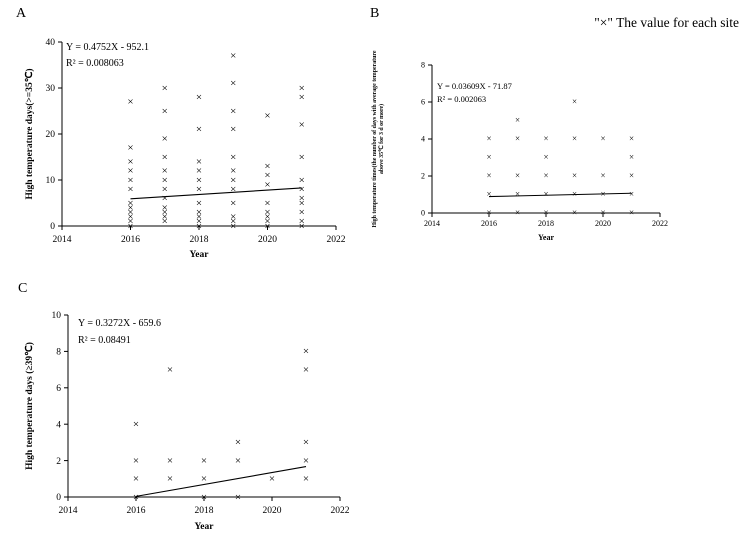  I want to click on y-tick-label: 40, so click(51, 43).